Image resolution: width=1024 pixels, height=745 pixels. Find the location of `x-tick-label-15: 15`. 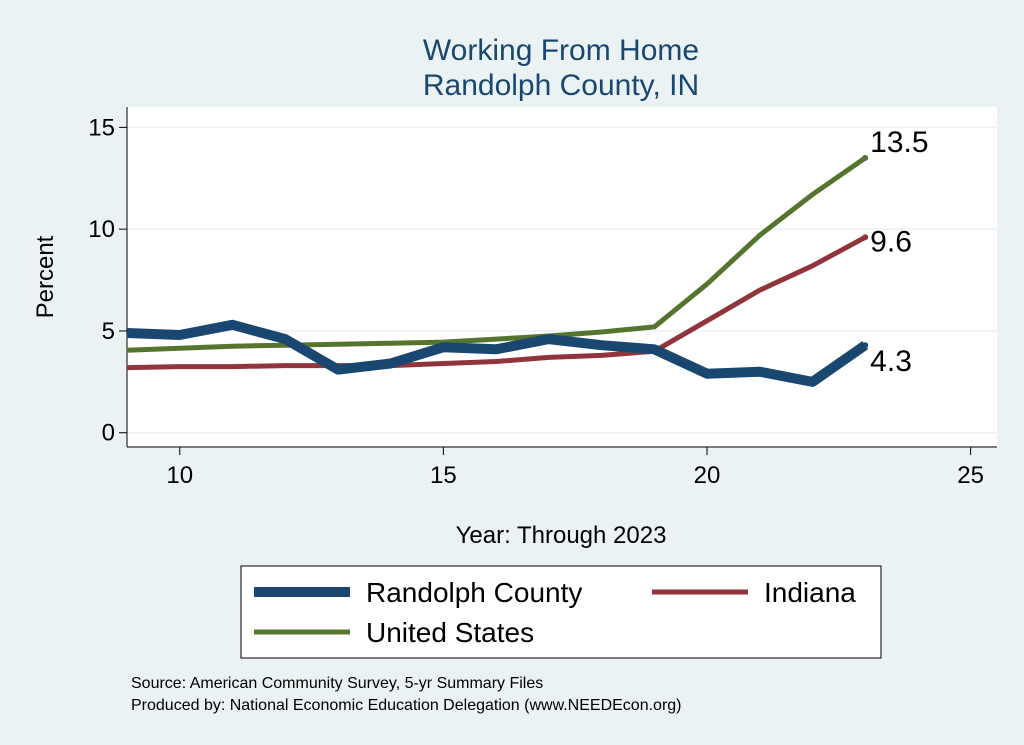

x-tick-label-15: 15 is located at coordinates (443, 475).